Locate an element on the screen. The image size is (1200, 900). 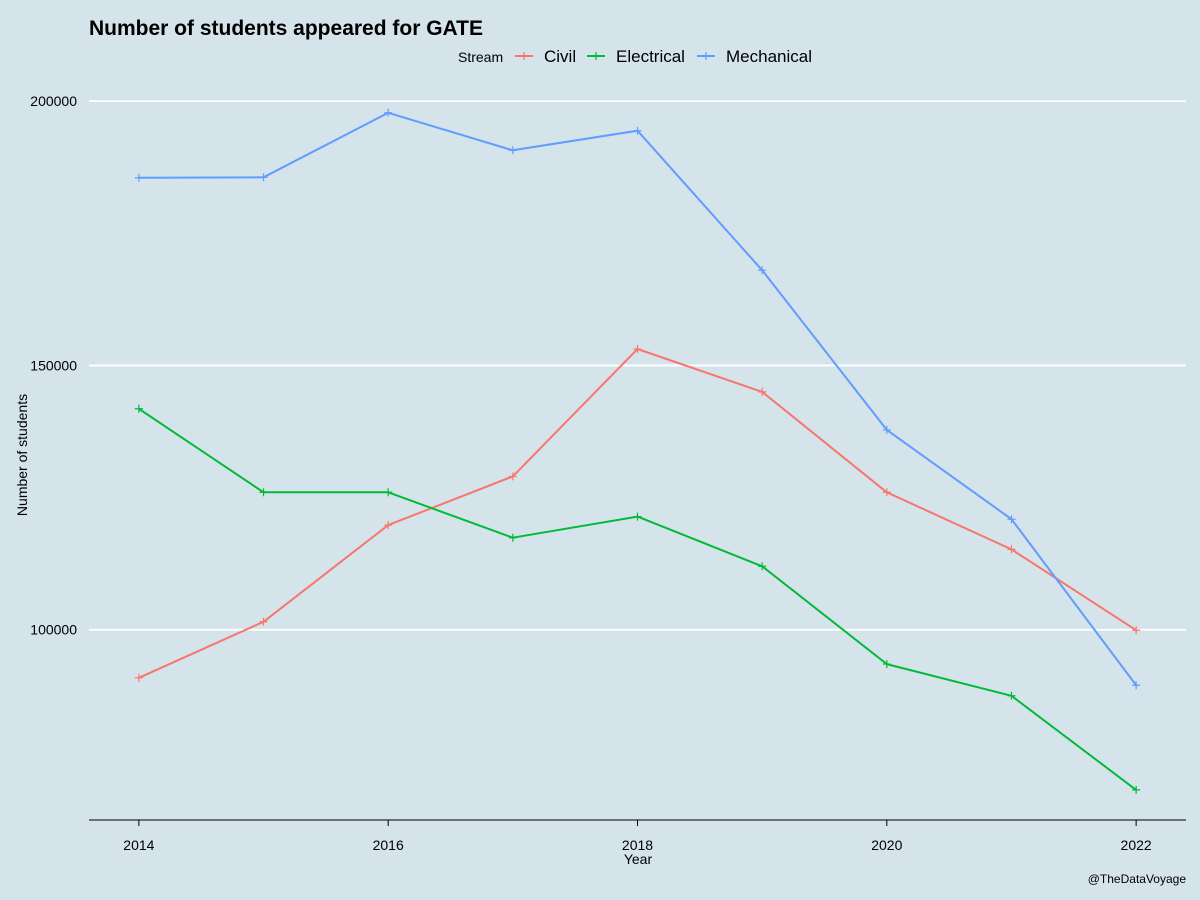
y-tick-label: 100000 is located at coordinates (53, 630).